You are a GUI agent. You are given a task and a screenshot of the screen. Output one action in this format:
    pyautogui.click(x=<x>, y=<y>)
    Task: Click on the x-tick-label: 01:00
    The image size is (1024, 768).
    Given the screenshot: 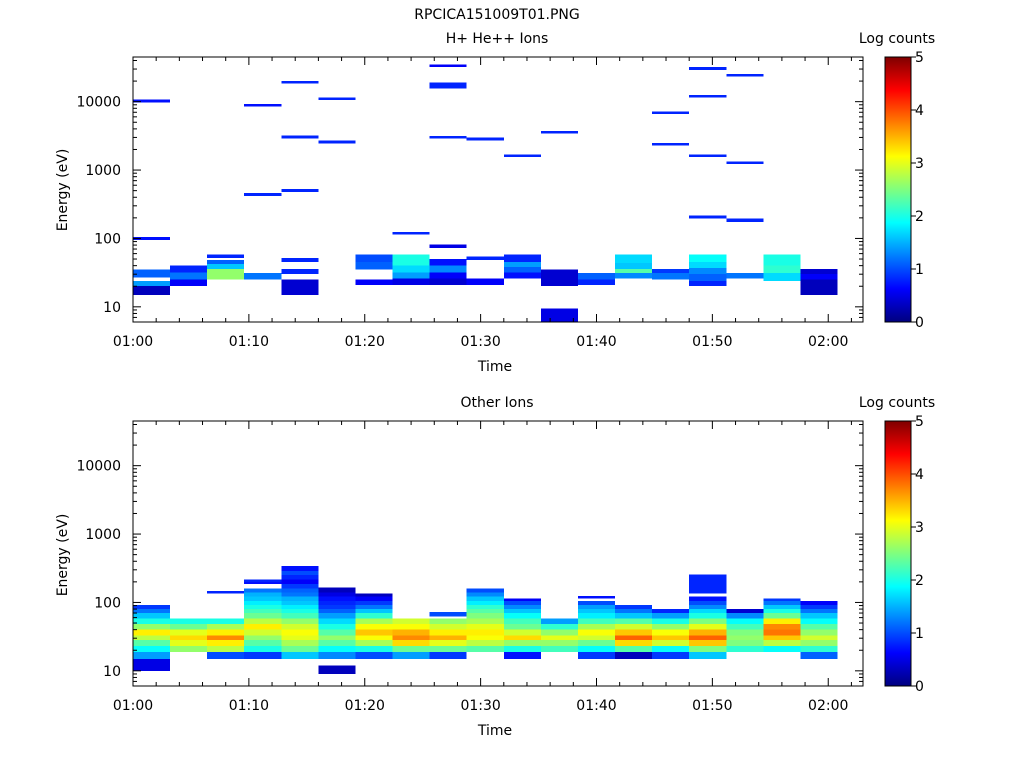 What is the action you would take?
    pyautogui.click(x=133, y=342)
    